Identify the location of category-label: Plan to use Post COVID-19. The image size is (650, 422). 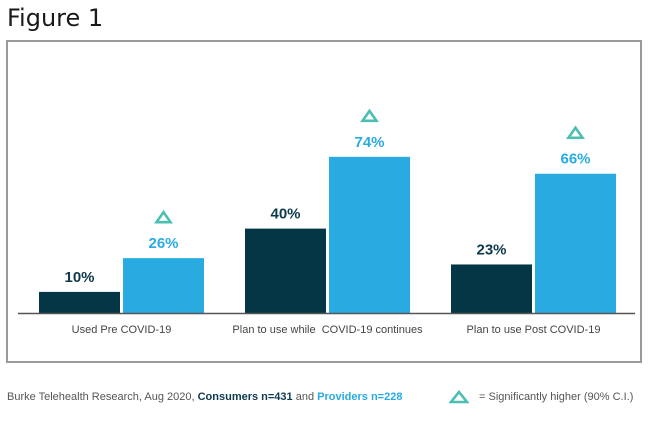
(534, 330).